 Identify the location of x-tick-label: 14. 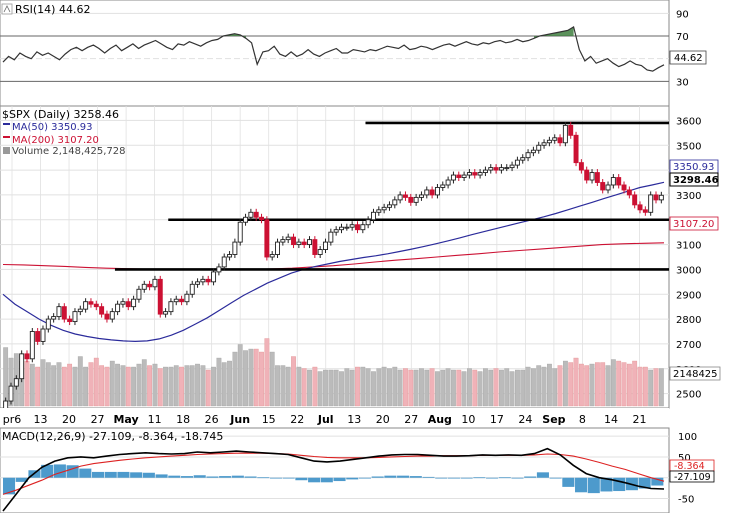
(611, 419).